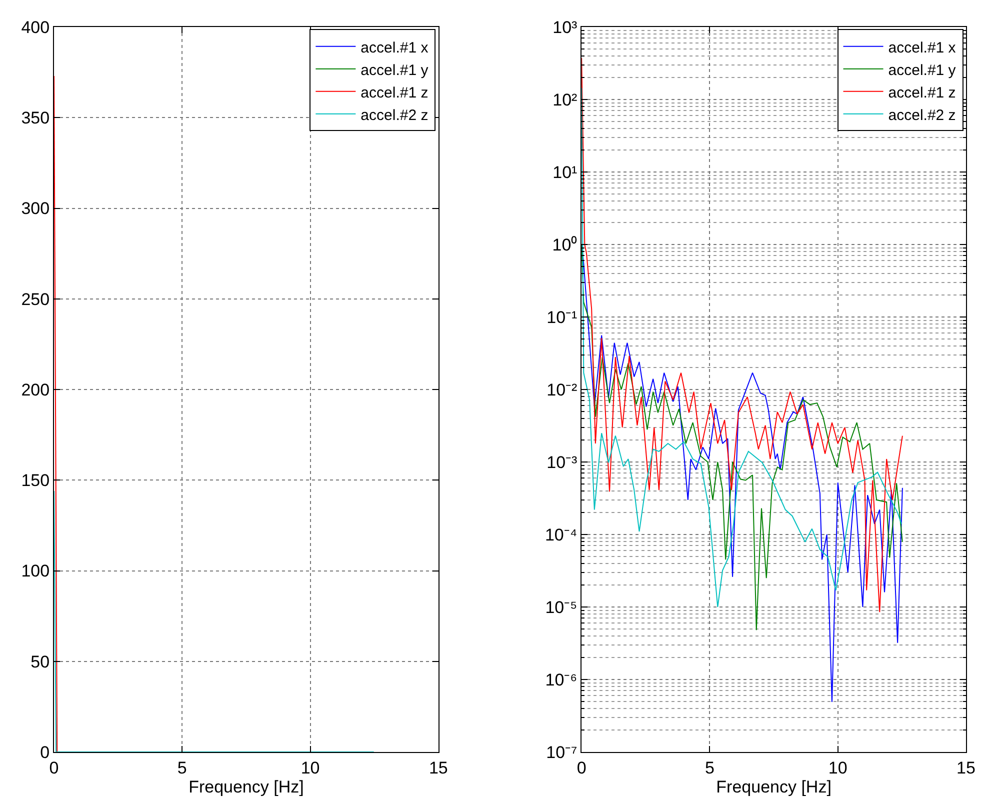 The image size is (987, 808). Describe the element at coordinates (35, 571) in the screenshot. I see `y-tick-label: 100` at that location.